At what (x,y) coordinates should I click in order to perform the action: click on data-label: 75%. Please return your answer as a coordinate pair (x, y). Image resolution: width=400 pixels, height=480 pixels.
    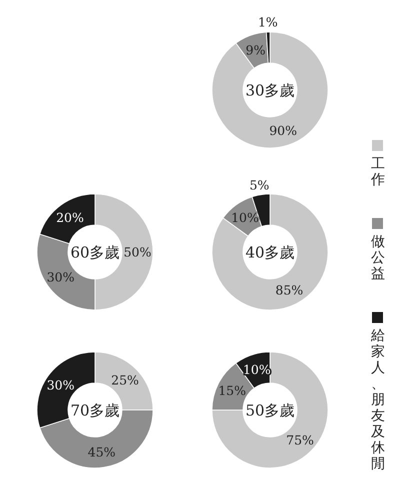
    Looking at the image, I should click on (300, 440).